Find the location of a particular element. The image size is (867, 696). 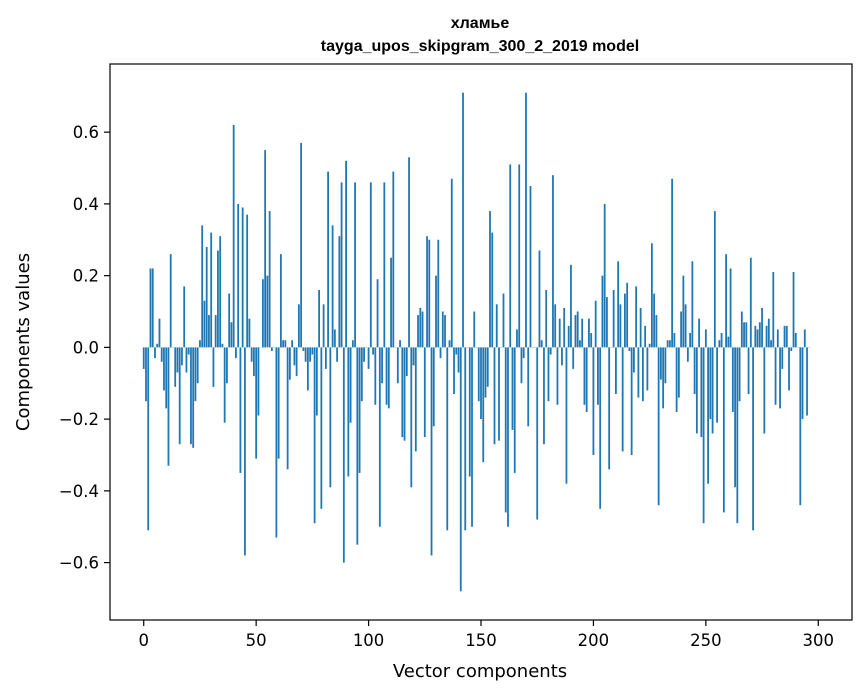

y-tick-label: 0.2 is located at coordinates (86, 276).